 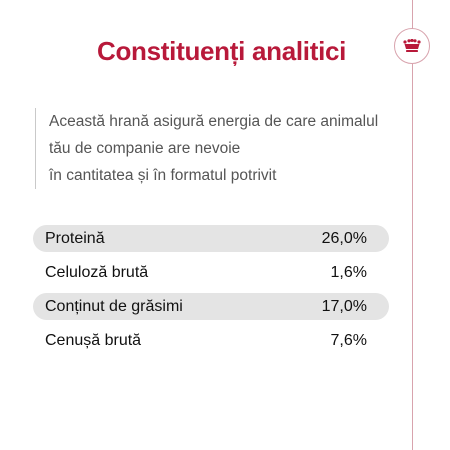 I want to click on nutrient-row-fibre: Celuloză brută 1,6%, so click(x=211, y=272).